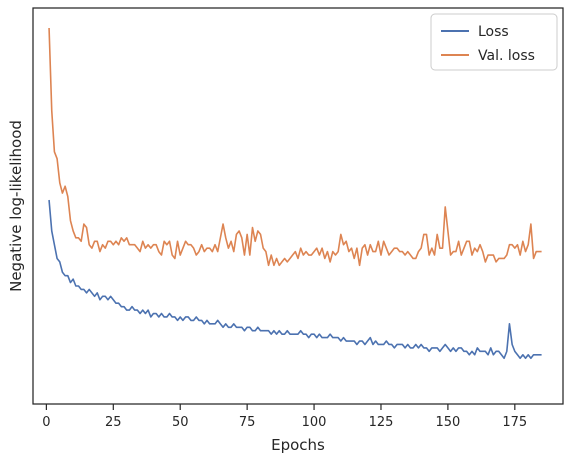 This screenshot has width=573, height=463. What do you see at coordinates (284, 417) in the screenshot?
I see `x-axis-ticks: 0 25 50 75 100 125 150 175` at bounding box center [284, 417].